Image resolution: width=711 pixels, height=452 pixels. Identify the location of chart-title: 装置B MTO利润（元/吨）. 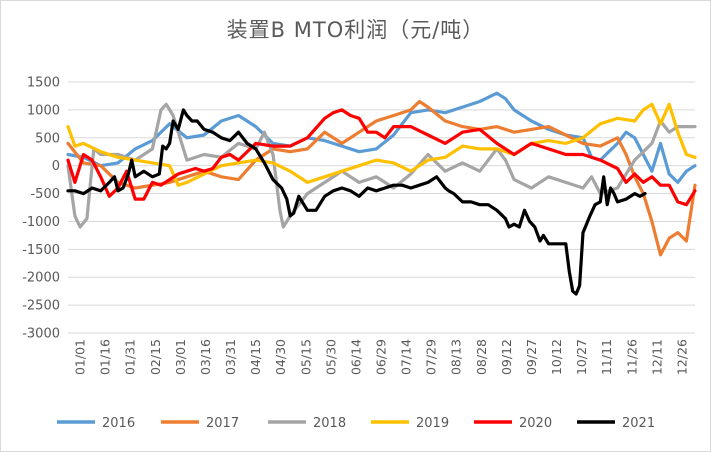
(355, 30).